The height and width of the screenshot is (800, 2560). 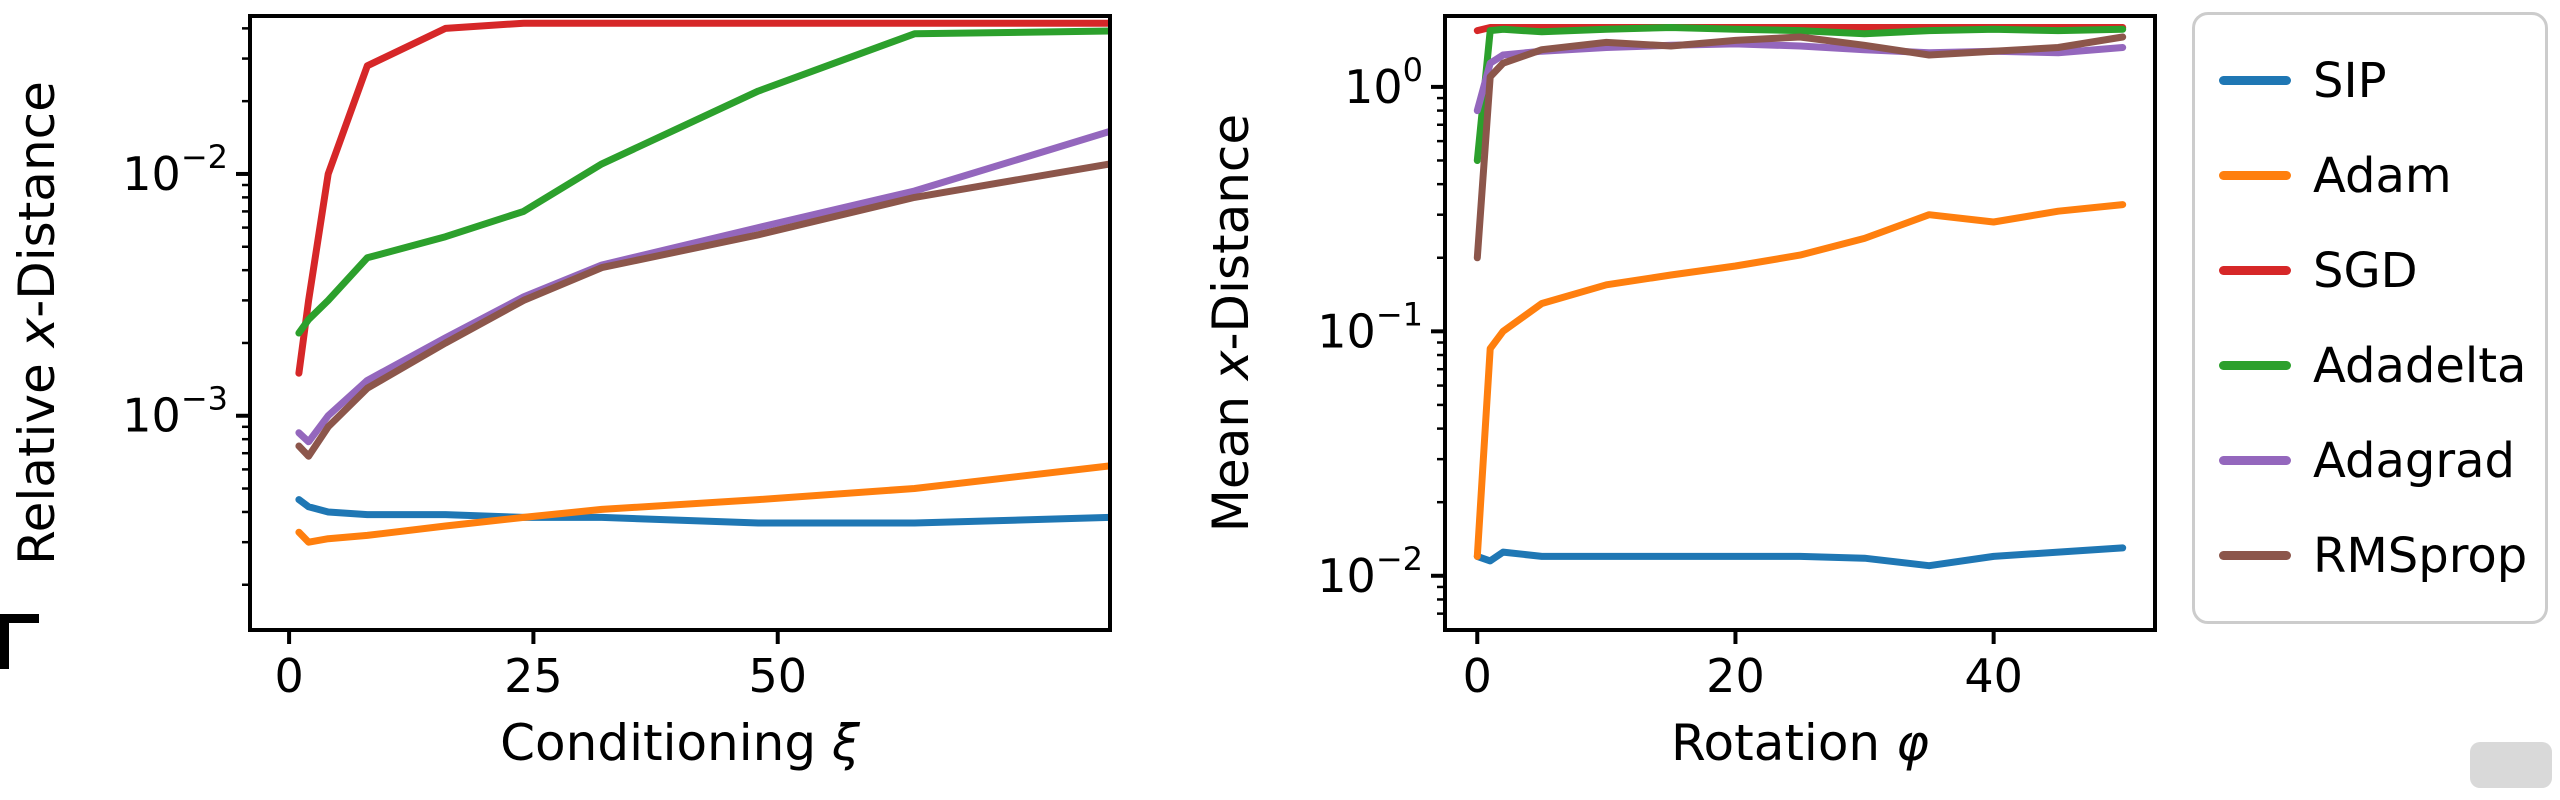 I want to click on y-axis-label: Mean x-Distance, so click(x=1231, y=323).